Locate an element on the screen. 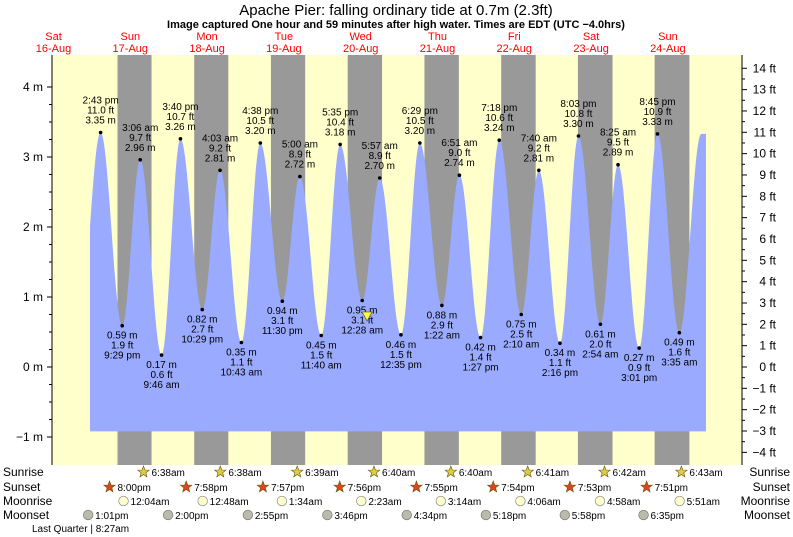 The image size is (793, 537). low-tide-meters: 0.95 m is located at coordinates (362, 311).